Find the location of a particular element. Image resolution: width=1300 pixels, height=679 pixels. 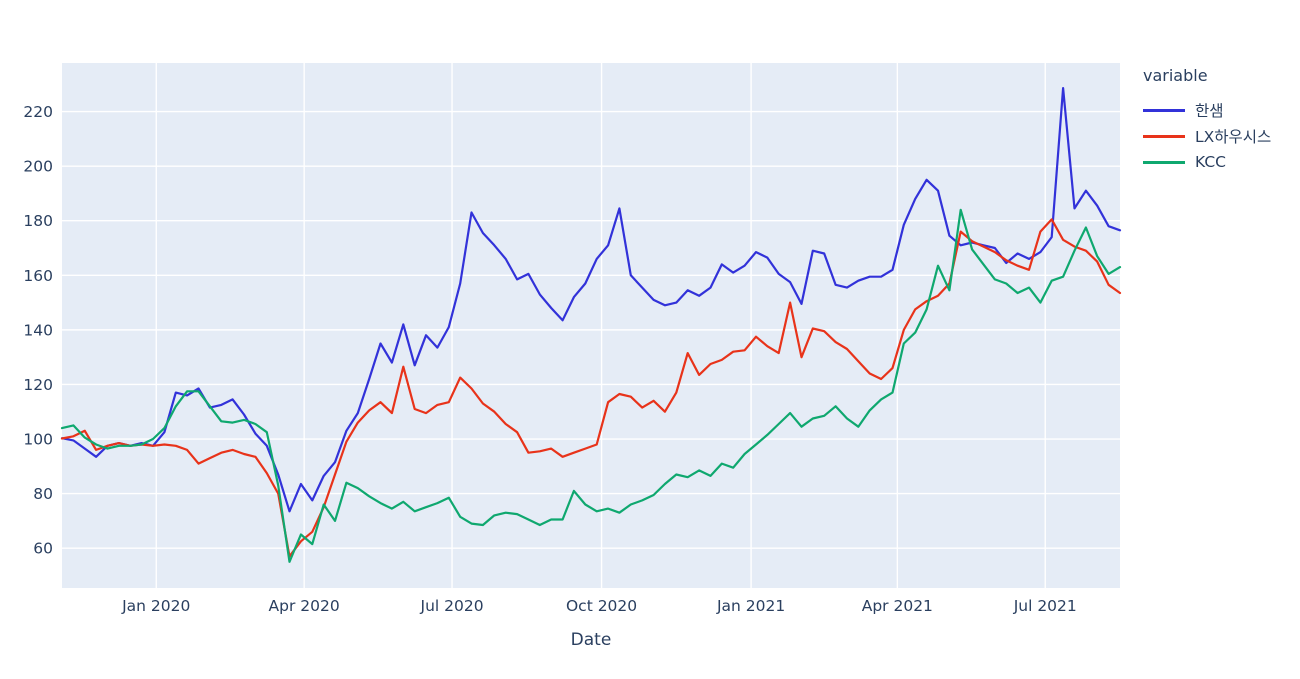

legend-item-label: LX하우시스 is located at coordinates (1233, 137).